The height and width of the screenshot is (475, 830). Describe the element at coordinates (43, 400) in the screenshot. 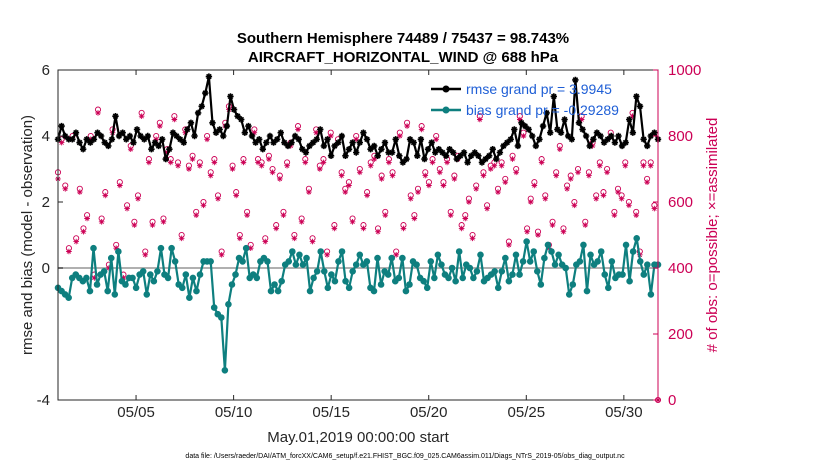

I see `y-left-tick-label: -4` at that location.